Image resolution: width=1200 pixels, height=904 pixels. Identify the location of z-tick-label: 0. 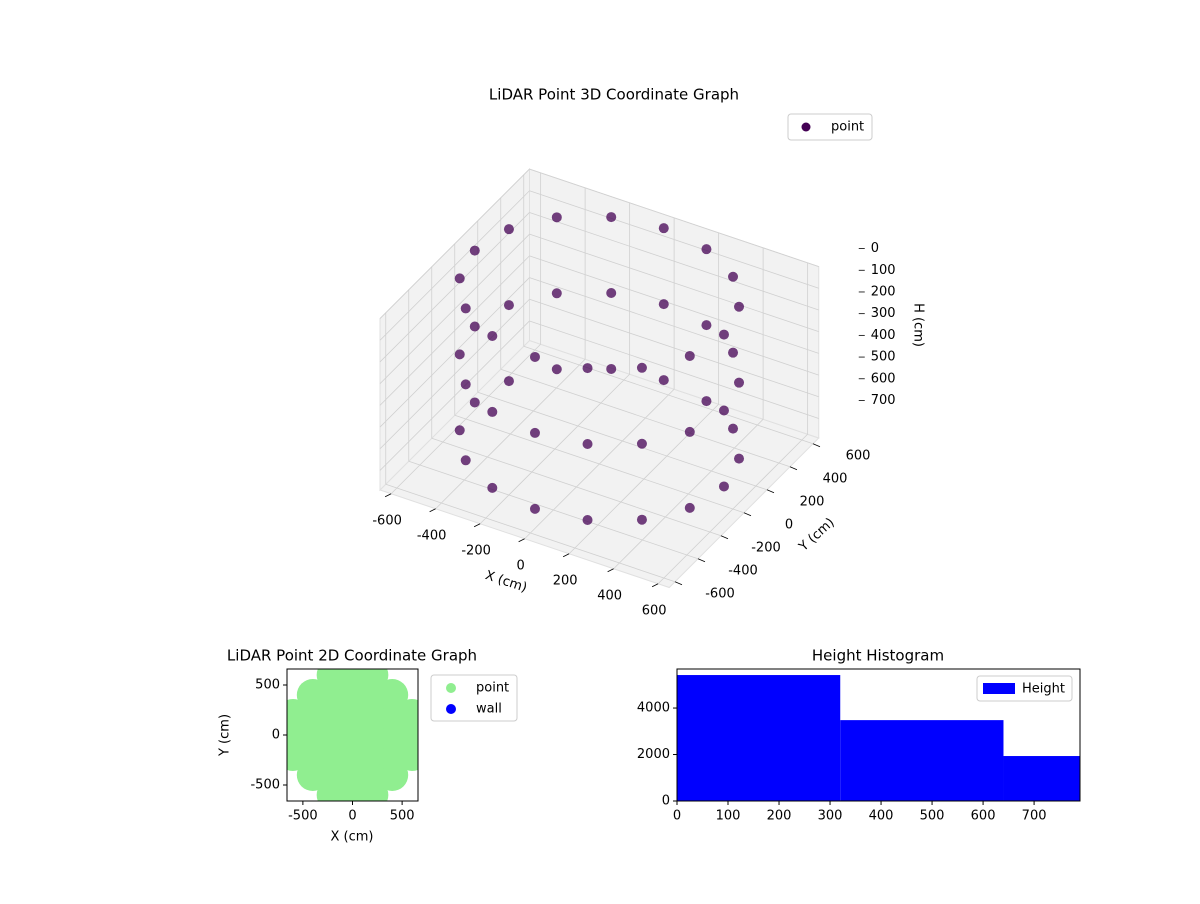
(875, 248).